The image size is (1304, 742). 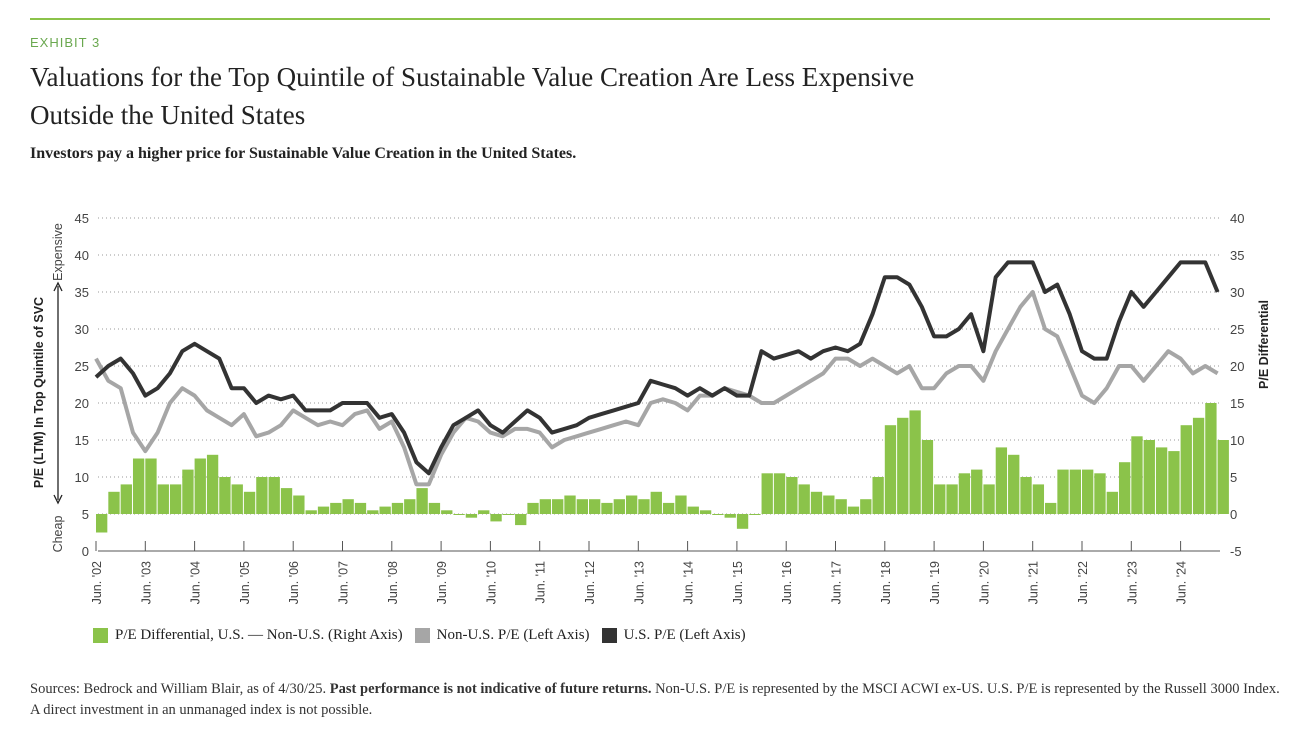 What do you see at coordinates (1236, 551) in the screenshot?
I see `right-tick-label: -5` at bounding box center [1236, 551].